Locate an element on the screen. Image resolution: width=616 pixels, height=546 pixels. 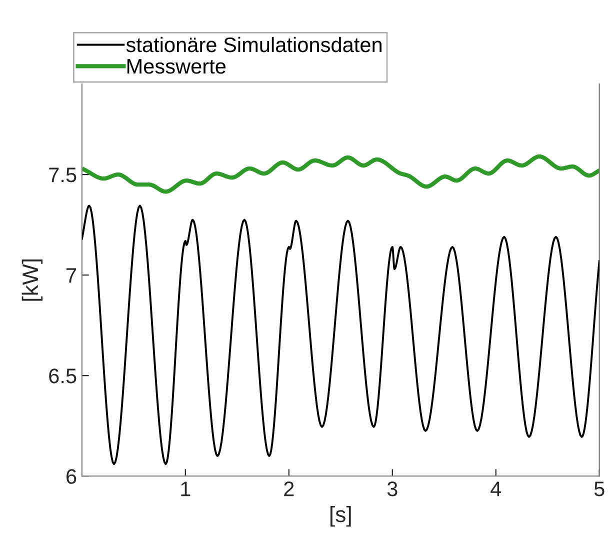
x-tick-label: 4 is located at coordinates (496, 489).